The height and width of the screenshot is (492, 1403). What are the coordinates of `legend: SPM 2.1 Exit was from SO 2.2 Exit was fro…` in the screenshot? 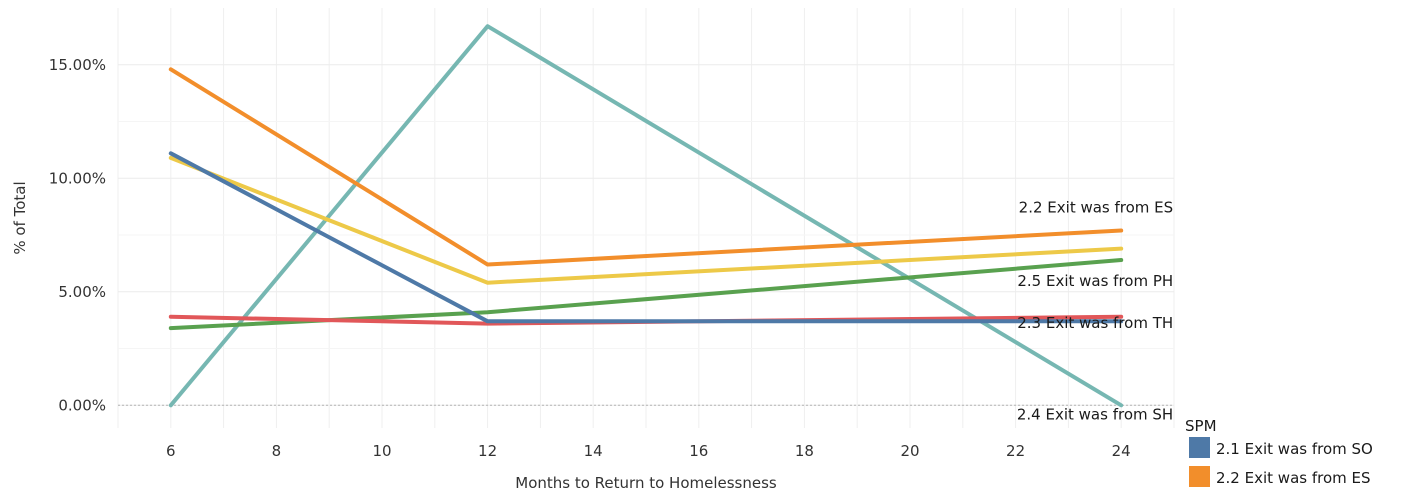 It's located at (1279, 452).